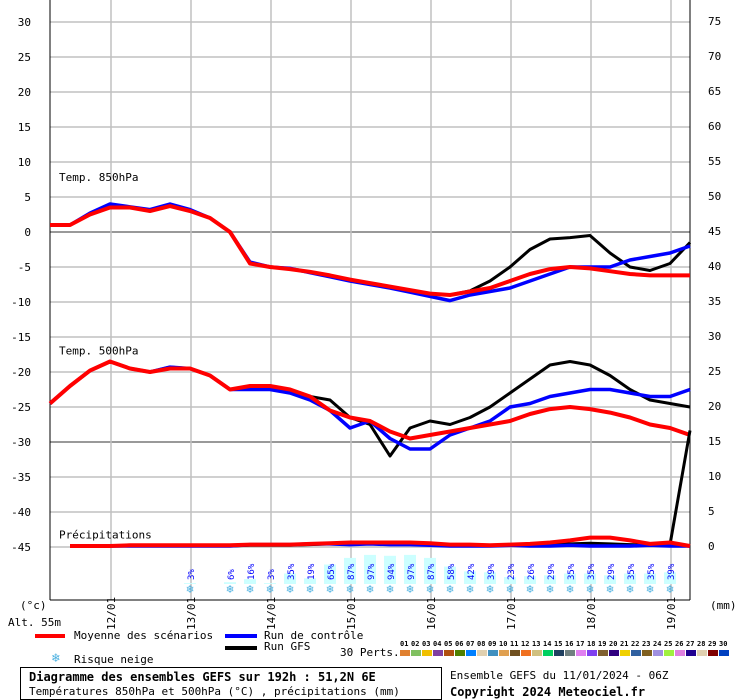  I want to click on y-right-tick-label: 20, so click(714, 406).